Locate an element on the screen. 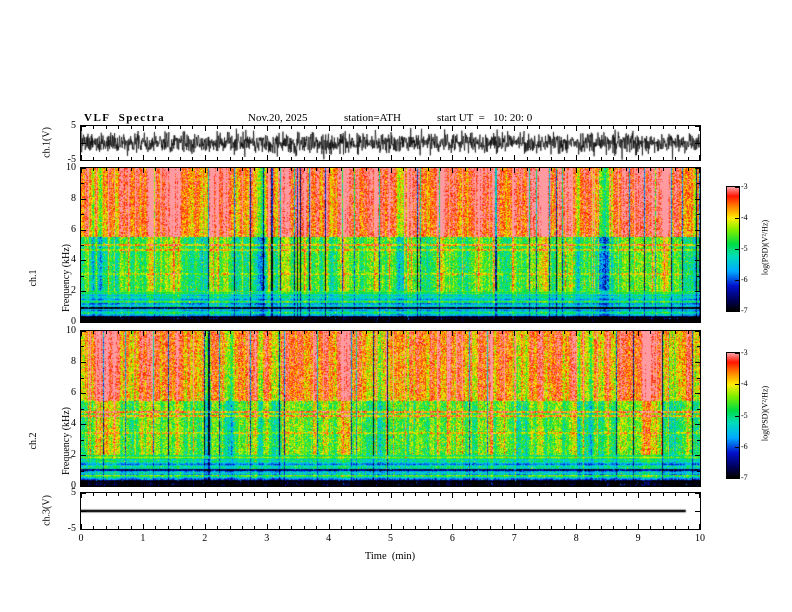  ch3-waveform-canvas is located at coordinates (390, 511).